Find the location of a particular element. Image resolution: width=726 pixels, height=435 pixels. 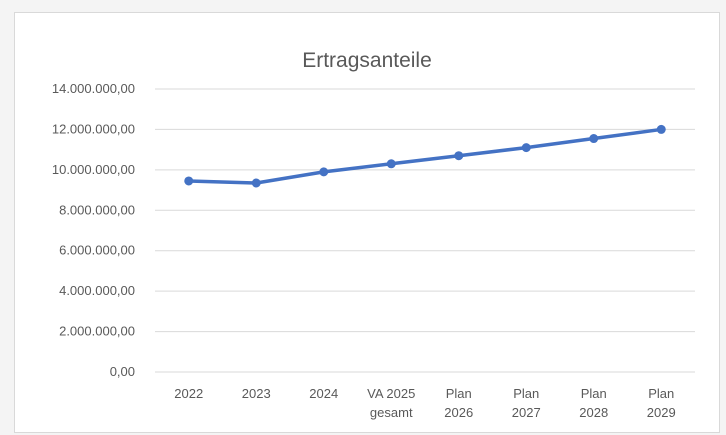

y-tick-label: 2.000.000,00 is located at coordinates (97, 331).